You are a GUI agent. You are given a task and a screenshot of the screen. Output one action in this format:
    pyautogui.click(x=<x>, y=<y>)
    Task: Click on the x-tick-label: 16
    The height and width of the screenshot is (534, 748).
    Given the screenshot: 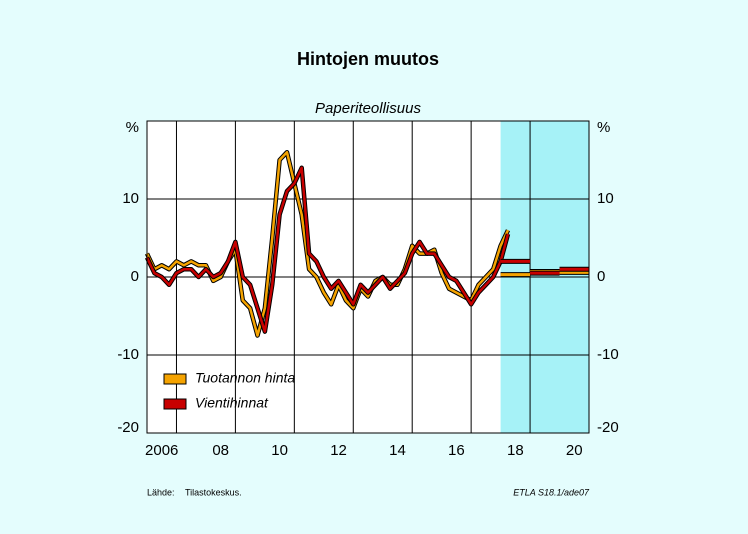 What is the action you would take?
    pyautogui.click(x=456, y=450)
    